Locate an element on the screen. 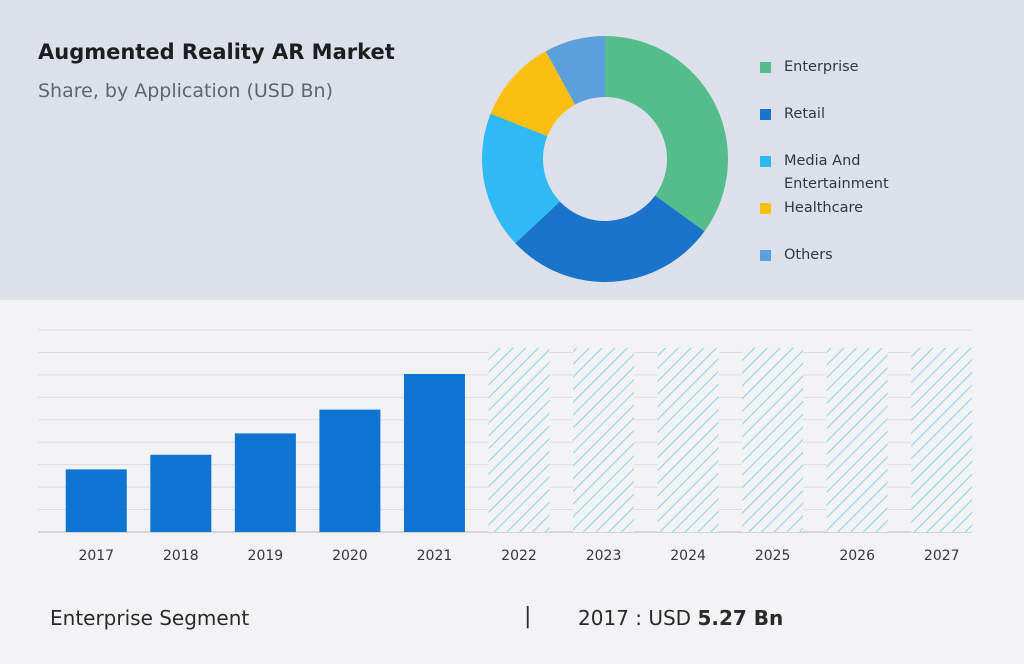 The width and height of the screenshot is (1024, 664). segment-value: 2017 : USD 5.27 Bn is located at coordinates (680, 618).